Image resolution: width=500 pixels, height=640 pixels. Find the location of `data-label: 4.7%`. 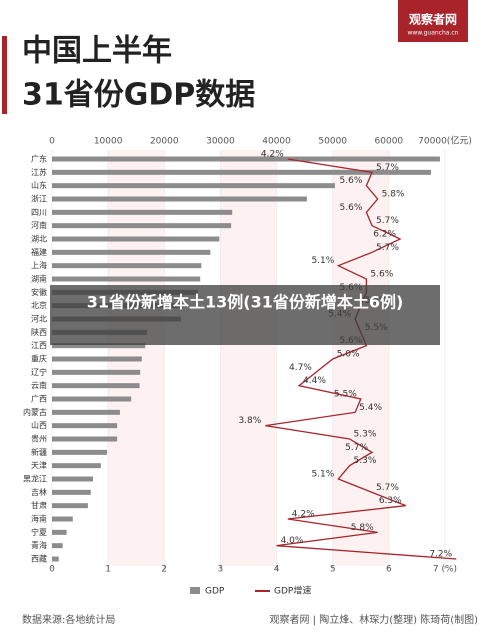

data-label: 4.7% is located at coordinates (300, 368).